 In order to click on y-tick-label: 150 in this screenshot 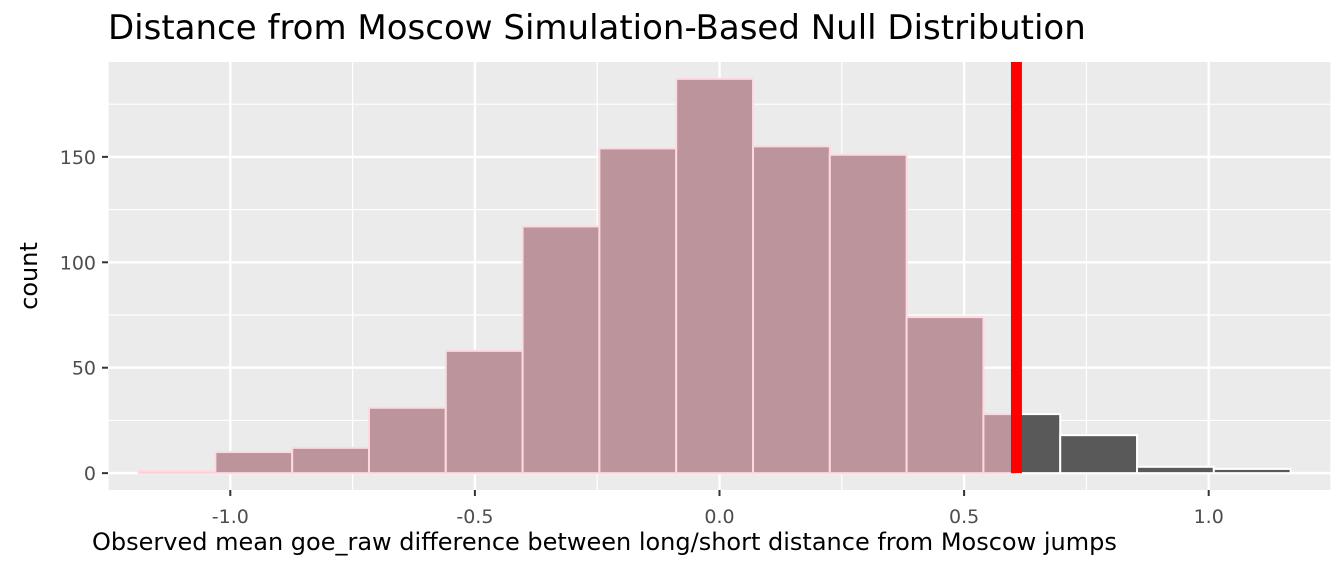, I will do `click(78, 158)`.